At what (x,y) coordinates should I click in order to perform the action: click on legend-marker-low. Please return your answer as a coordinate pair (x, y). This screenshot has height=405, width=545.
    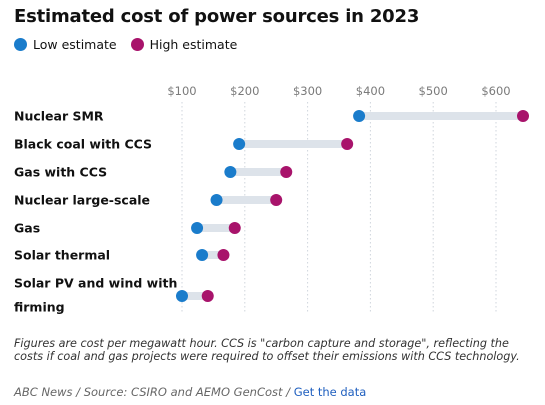
    Looking at the image, I should click on (20, 44).